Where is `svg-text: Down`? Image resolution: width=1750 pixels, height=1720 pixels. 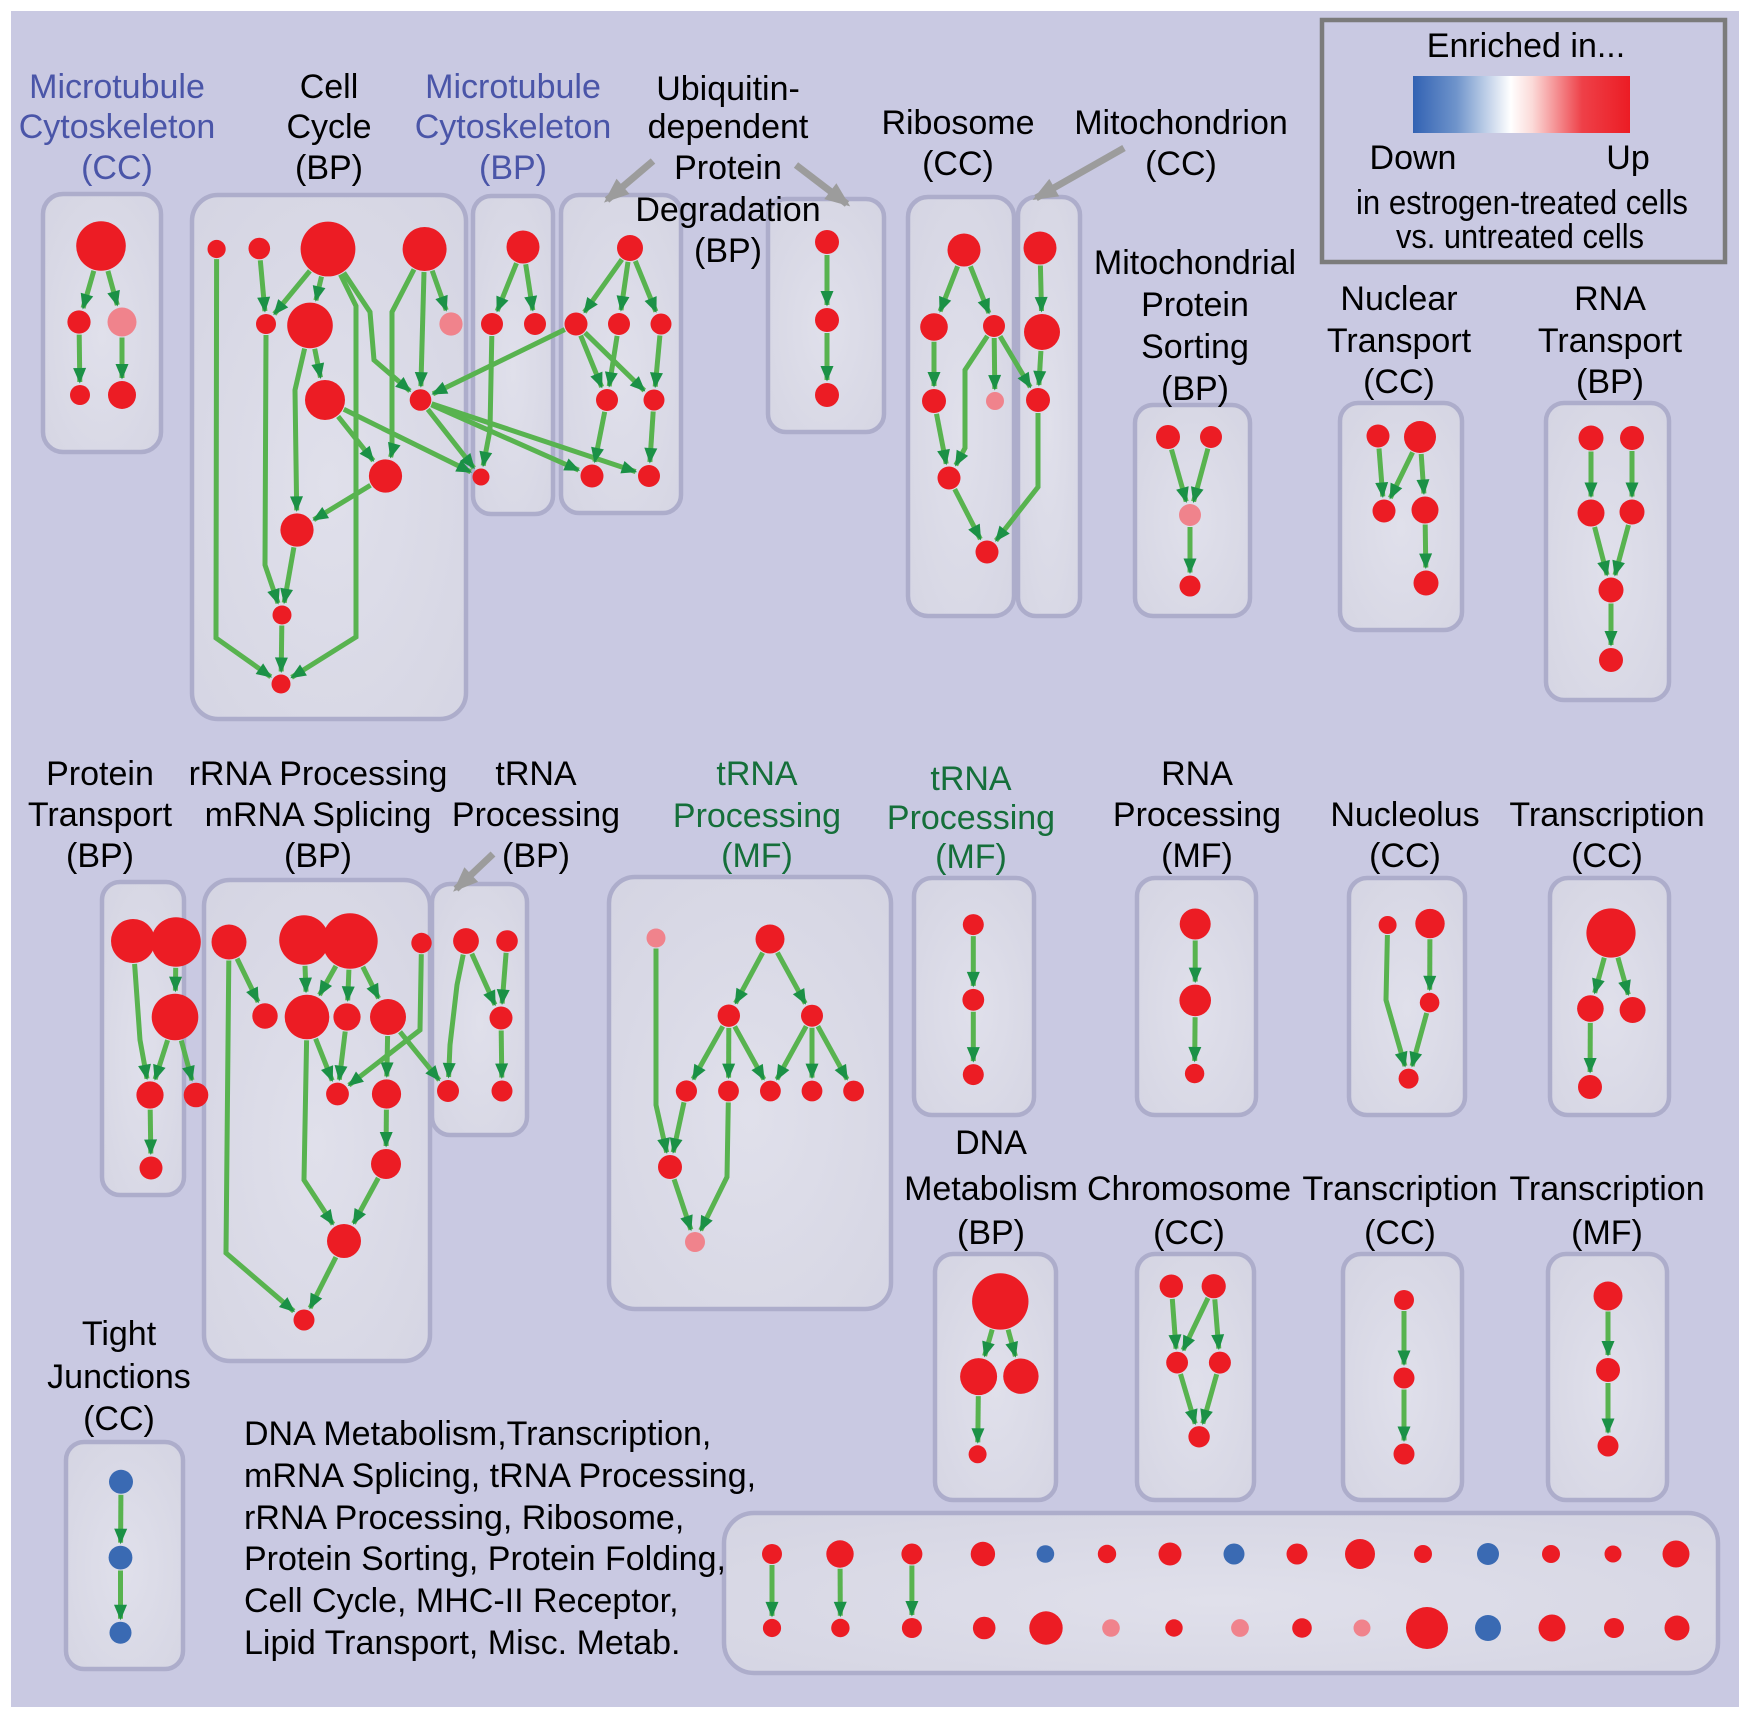
svg-text: Down is located at coordinates (1413, 158).